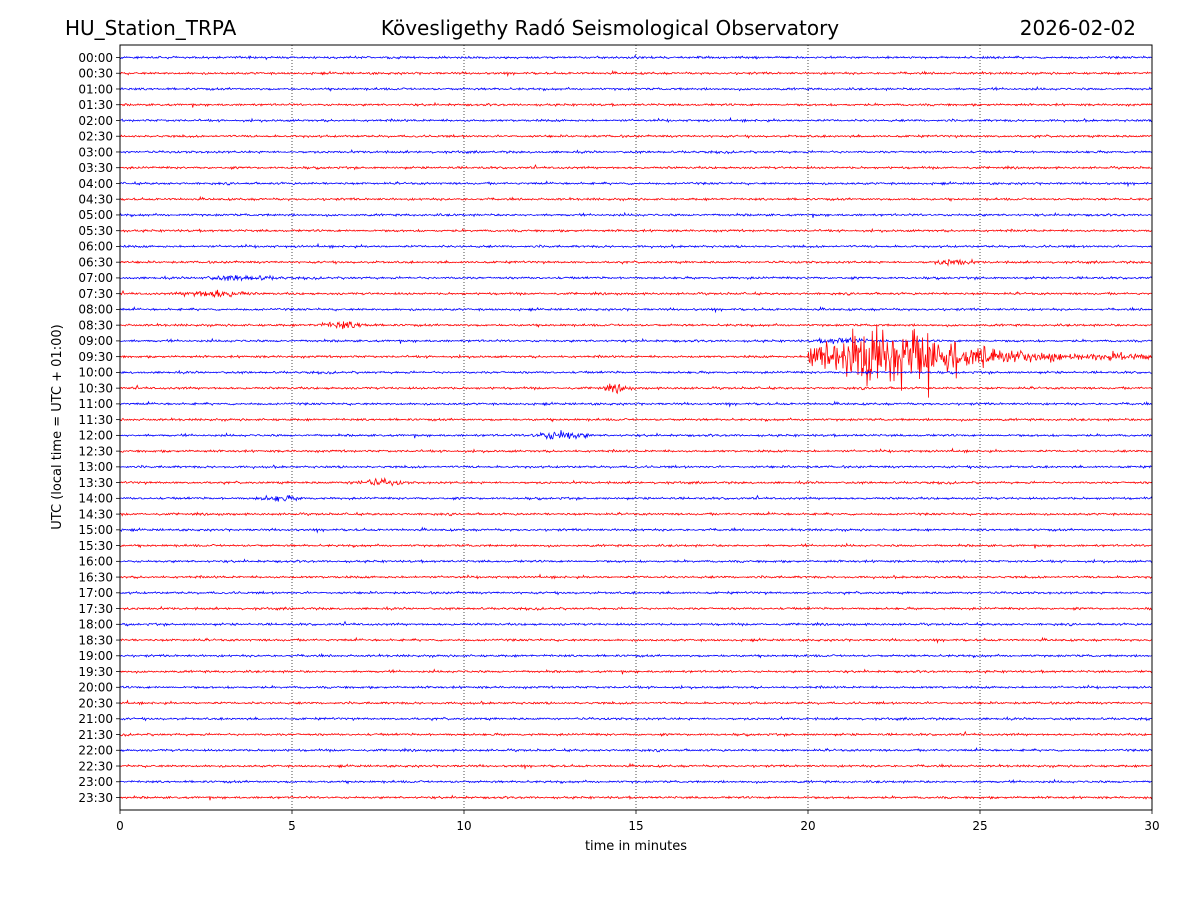  What do you see at coordinates (95, 247) in the screenshot?
I see `y-tick-label: 06:00` at bounding box center [95, 247].